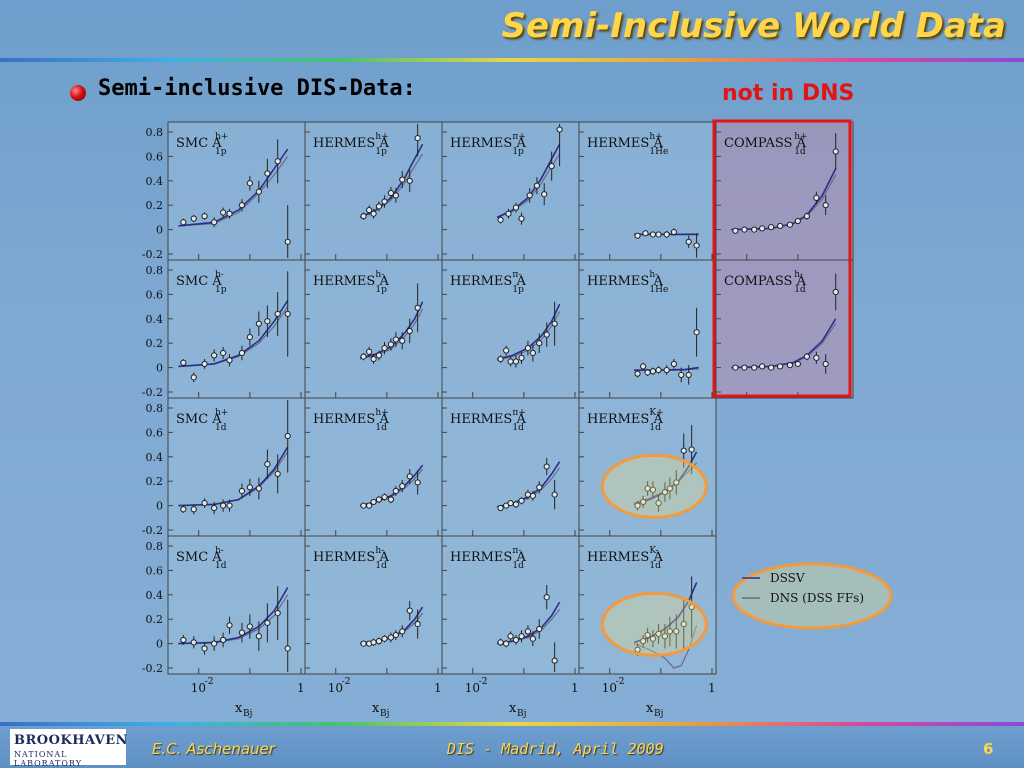 Image resolution: width=1024 pixels, height=768 pixels. I want to click on not-in-dns-box, so click(782, 258).